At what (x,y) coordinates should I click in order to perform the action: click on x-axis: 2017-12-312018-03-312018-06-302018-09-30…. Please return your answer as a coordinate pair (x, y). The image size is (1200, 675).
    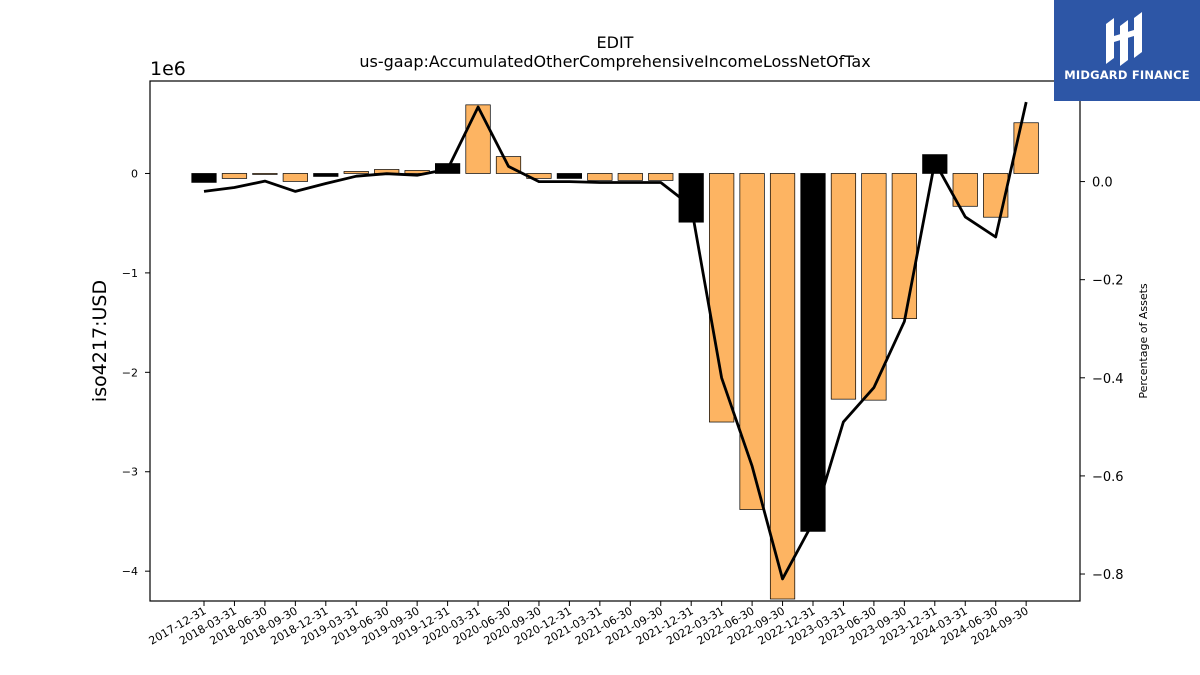
    Looking at the image, I should click on (589, 624).